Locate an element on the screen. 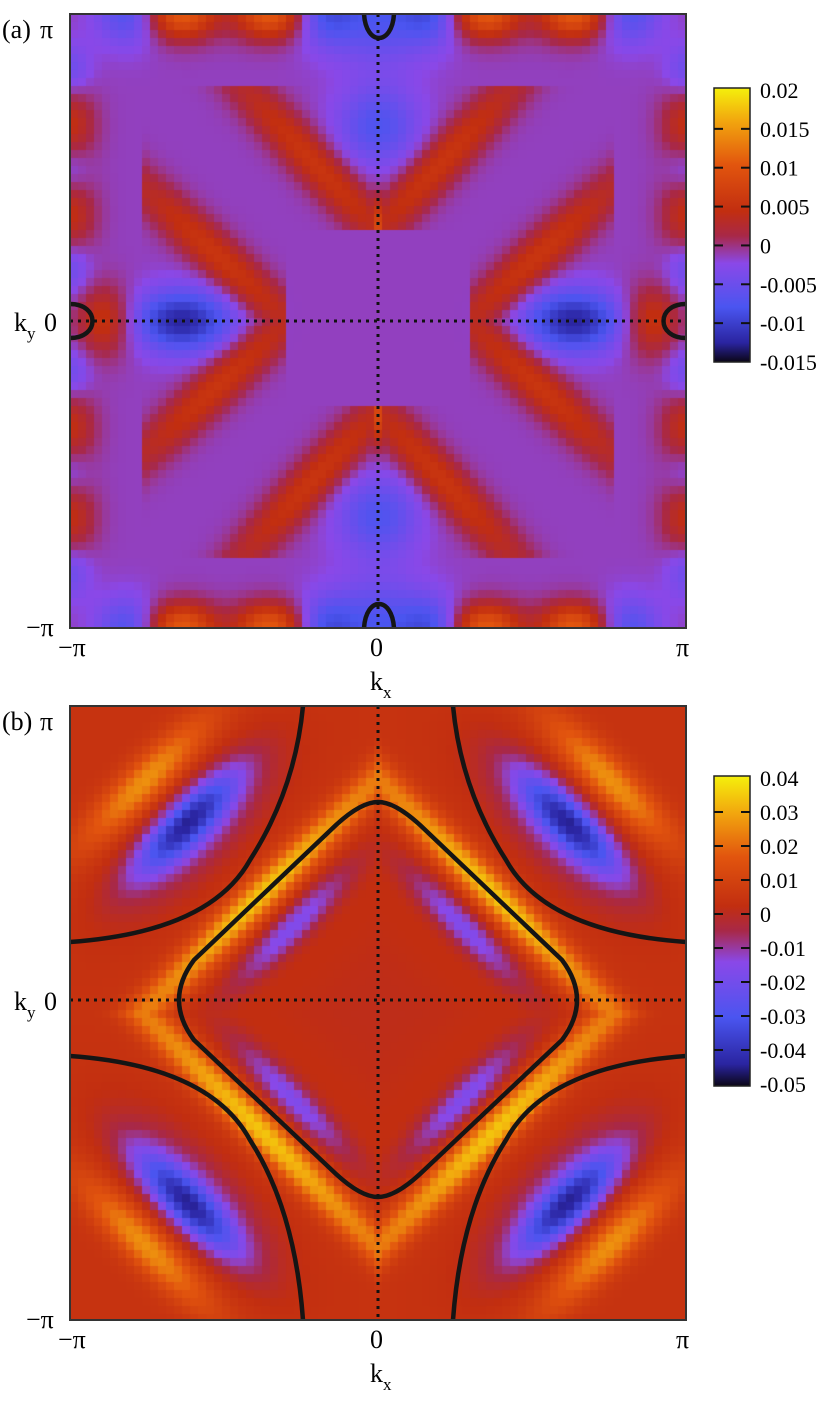  panel-a-colorbar-tick-label: 0.015 is located at coordinates (785, 129).